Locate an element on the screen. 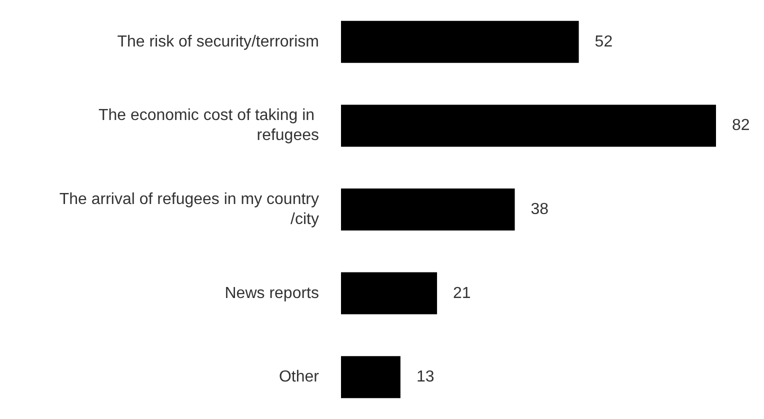 The width and height of the screenshot is (764, 419). y-tick-label: The economic cost of taking in refugees is located at coordinates (208, 125).